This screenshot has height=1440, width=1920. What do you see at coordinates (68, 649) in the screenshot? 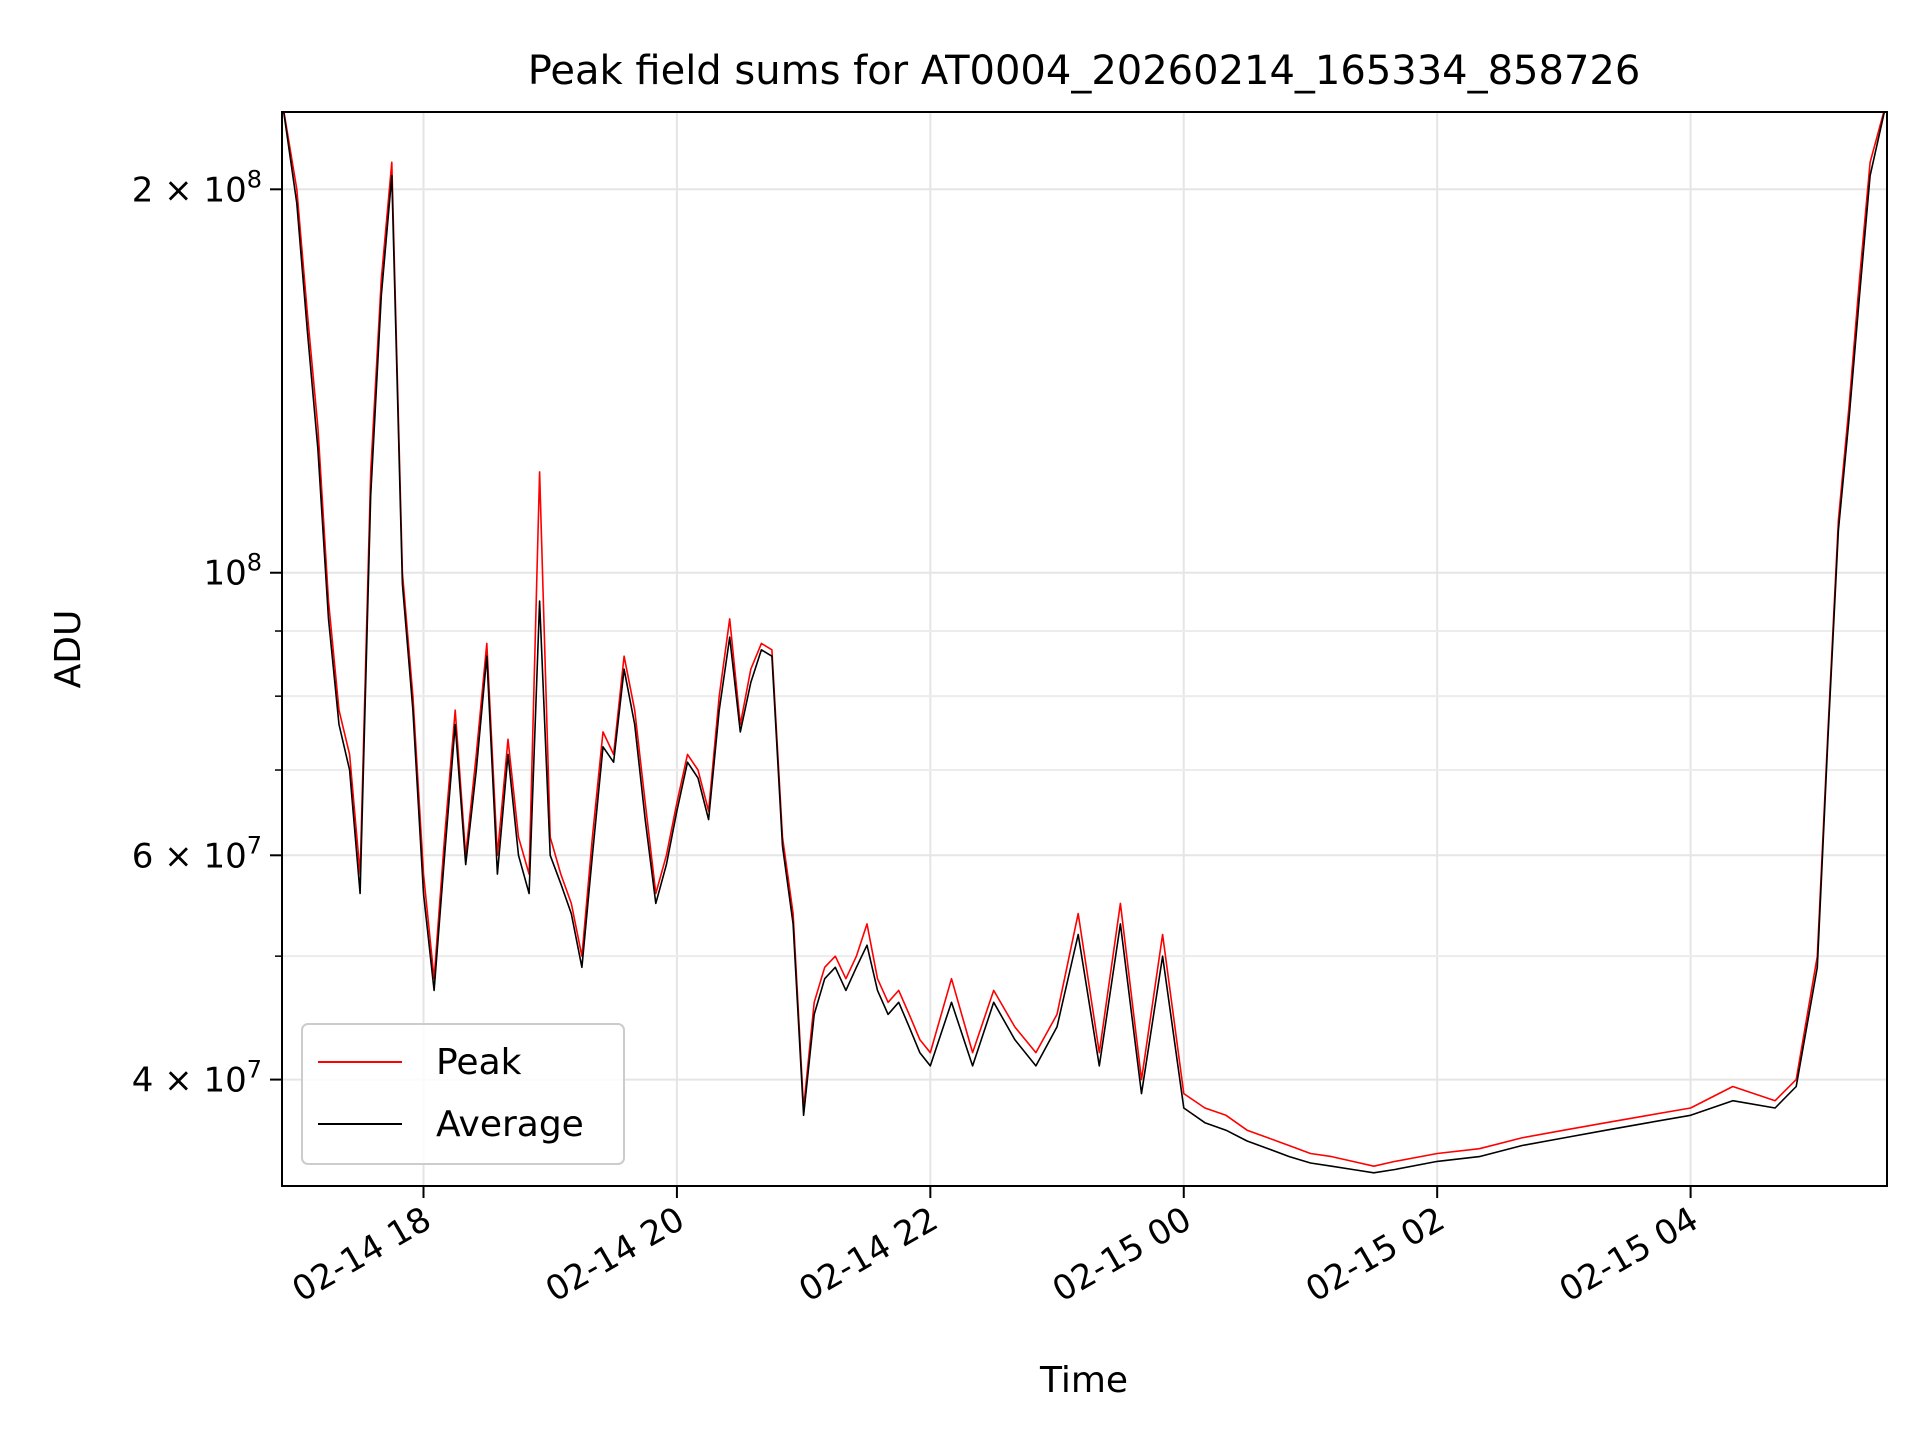
I see `y-axis-label: ADU` at bounding box center [68, 649].